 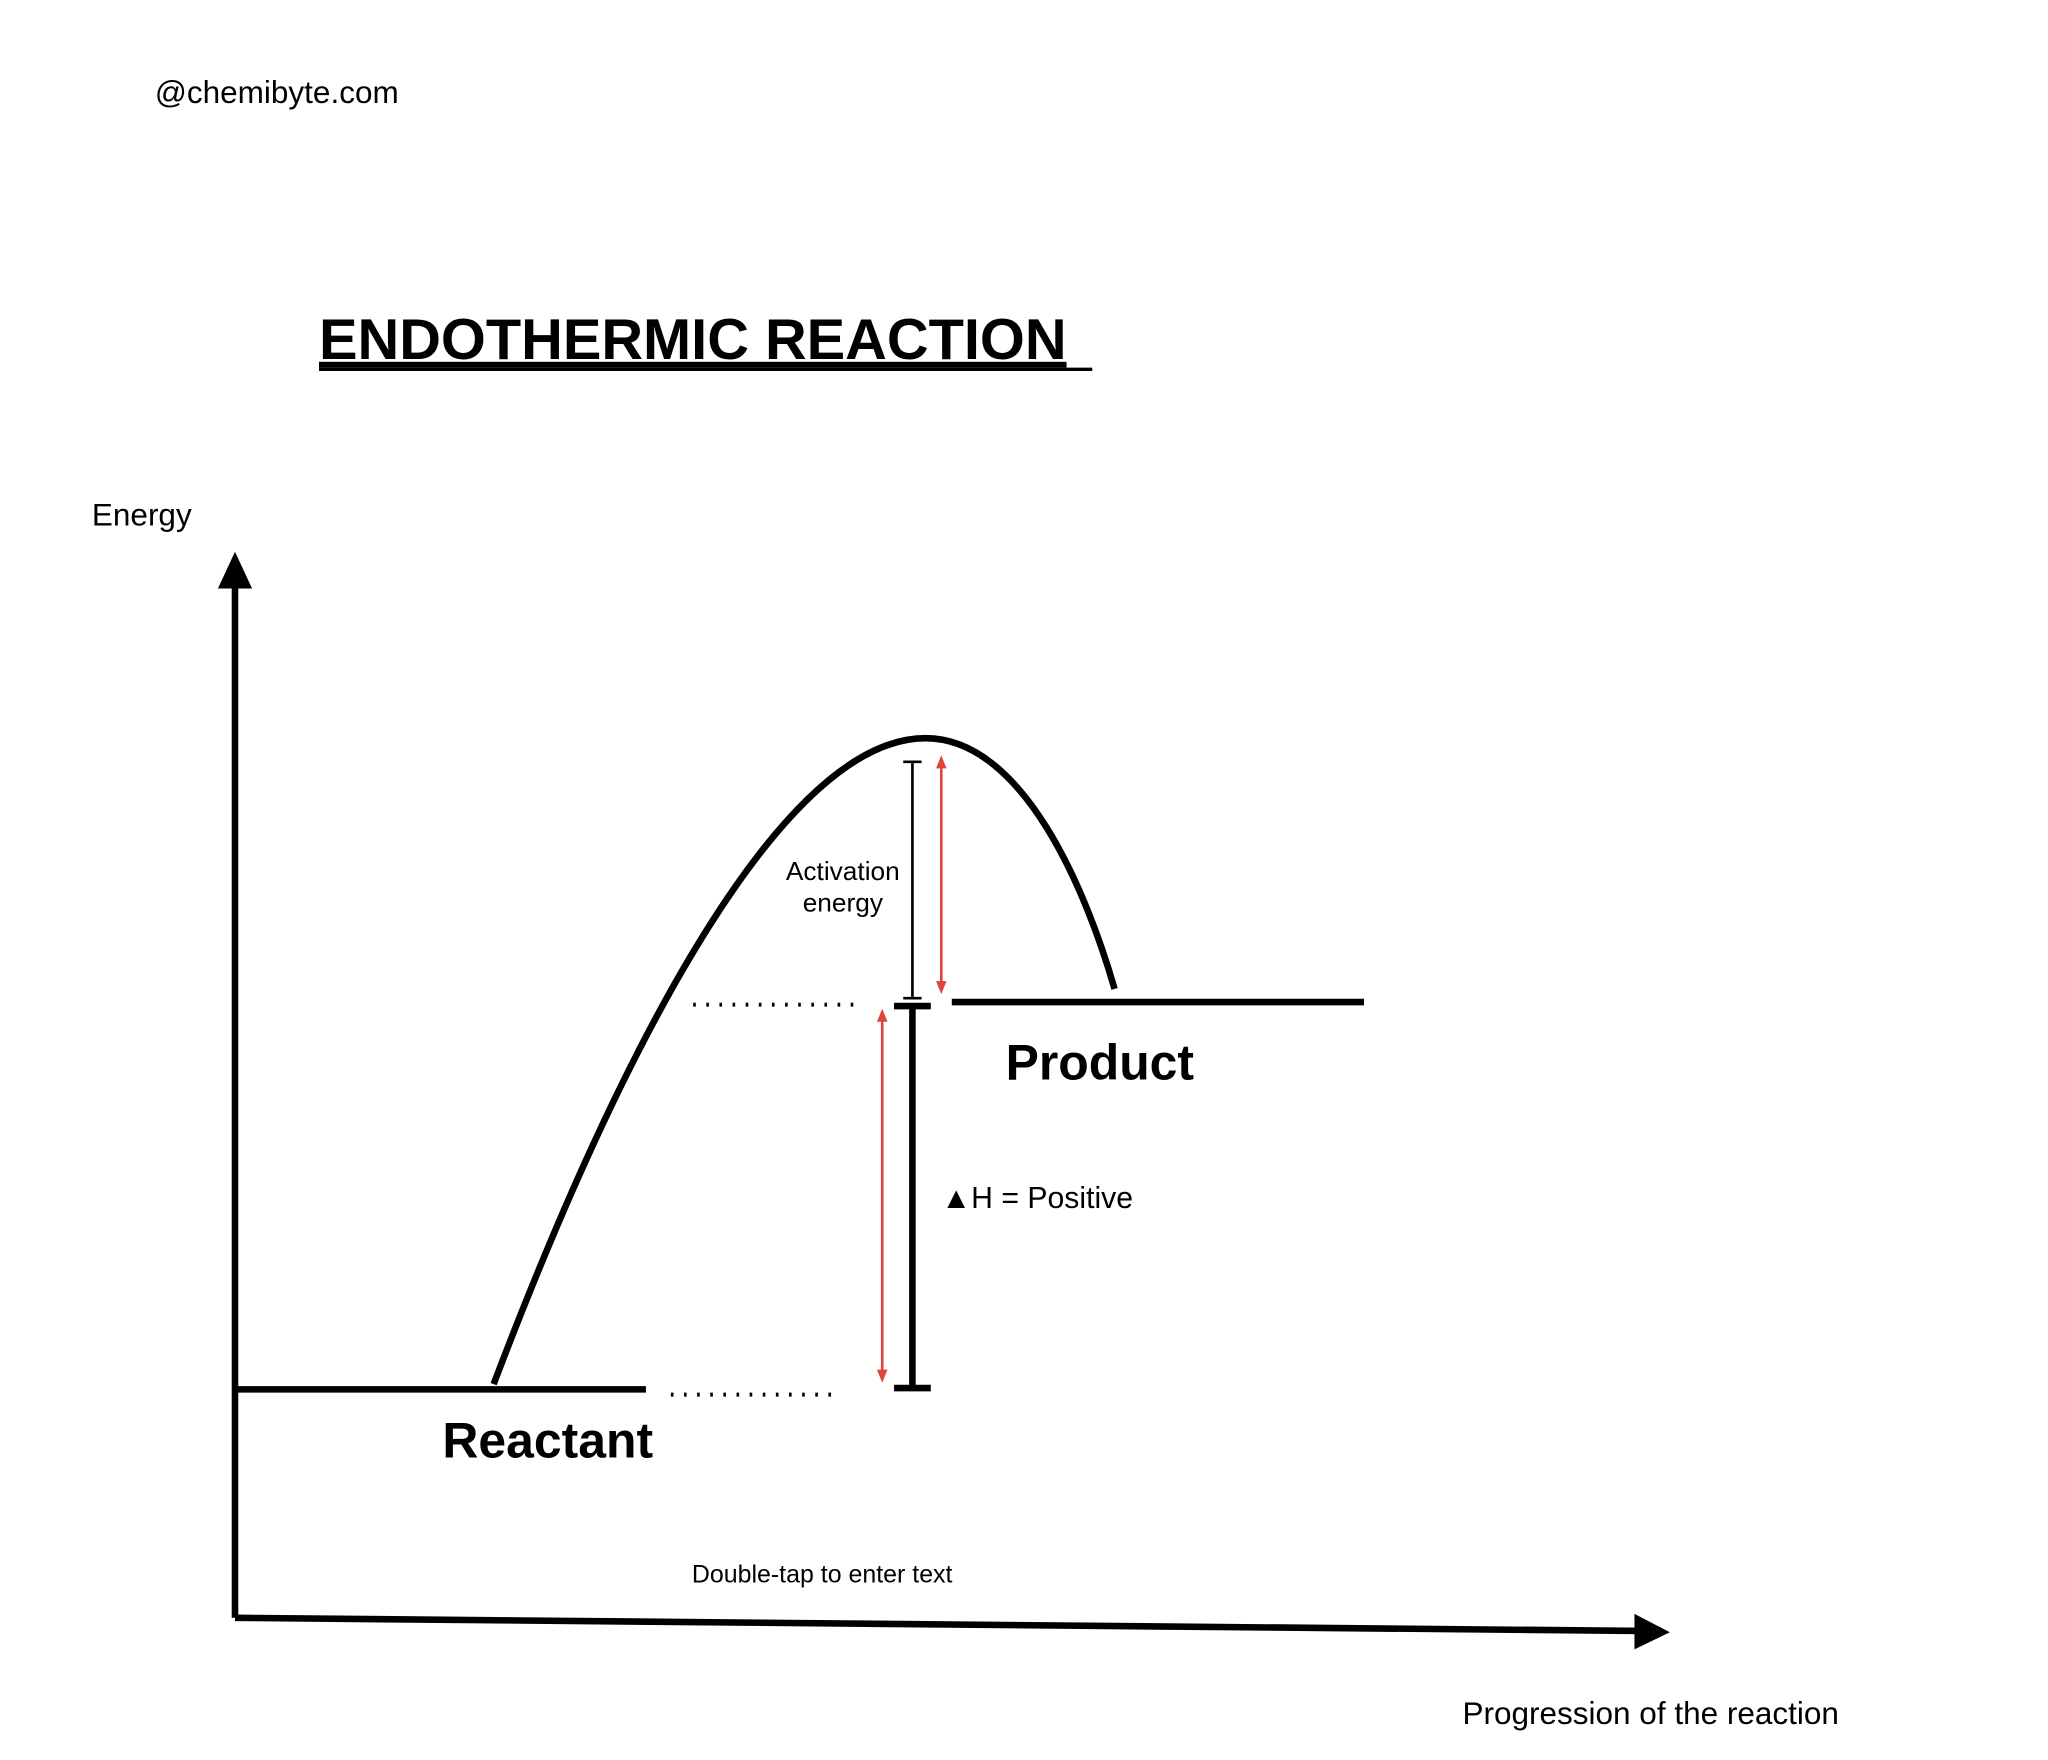 What do you see at coordinates (693, 340) in the screenshot?
I see `title: ENDOTHERMIC REACTION` at bounding box center [693, 340].